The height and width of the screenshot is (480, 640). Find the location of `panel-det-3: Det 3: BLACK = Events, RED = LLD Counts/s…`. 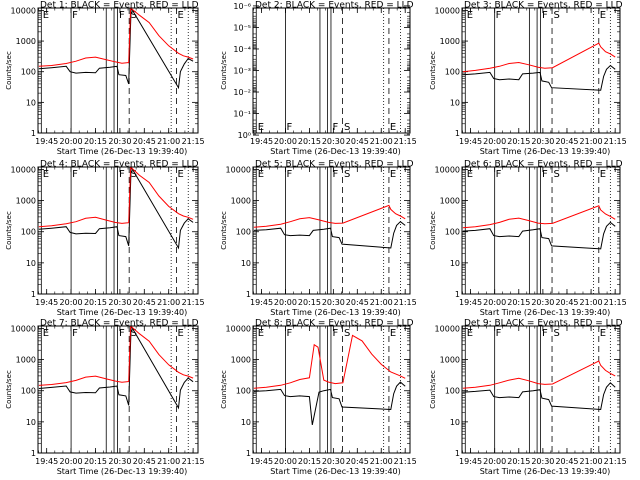

panel-det-3: Det 3: BLACK = Events, RED = LLD Counts/s… is located at coordinates (528, 79).